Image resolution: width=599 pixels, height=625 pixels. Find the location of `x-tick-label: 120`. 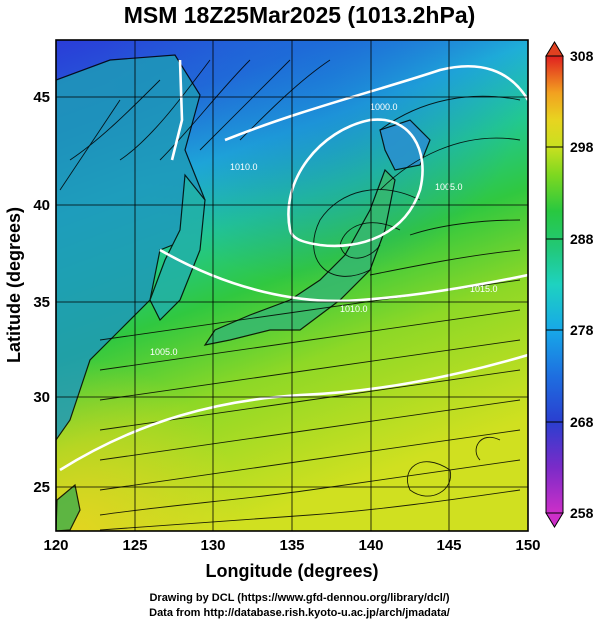

x-tick-label: 120 is located at coordinates (55, 545).